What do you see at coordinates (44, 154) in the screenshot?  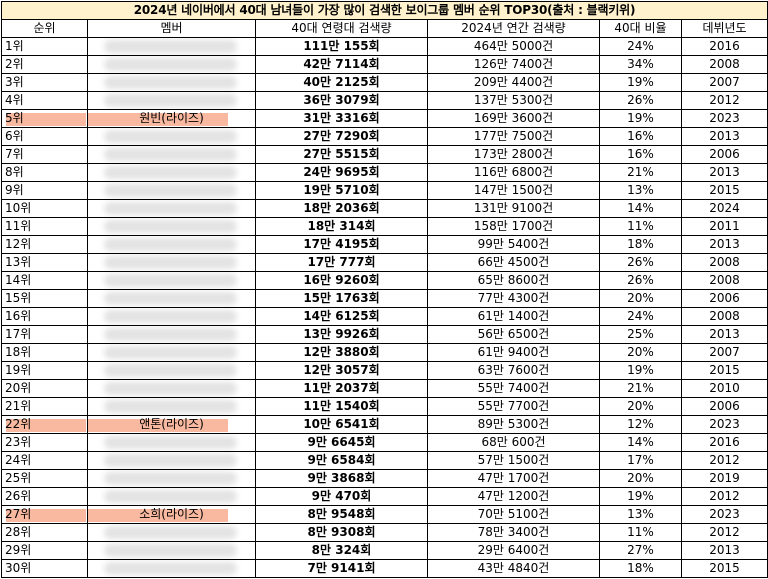 I see `rank-cell: 7위` at bounding box center [44, 154].